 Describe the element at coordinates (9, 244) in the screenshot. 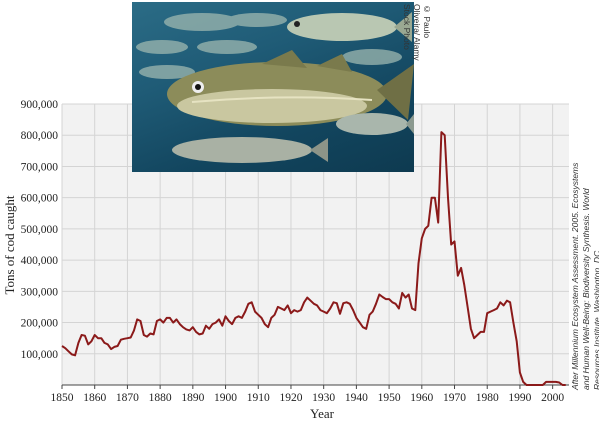

I see `y-axis-title: Tons of cod caught` at that location.